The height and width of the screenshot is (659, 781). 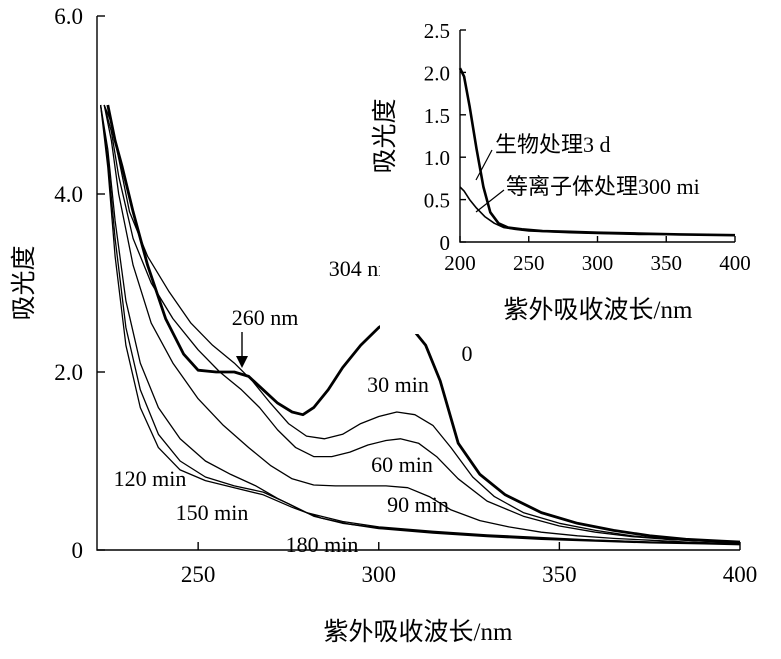 What do you see at coordinates (469, 564) in the screenshot?
I see `main-x-ticks: 250 300 350 400` at bounding box center [469, 564].